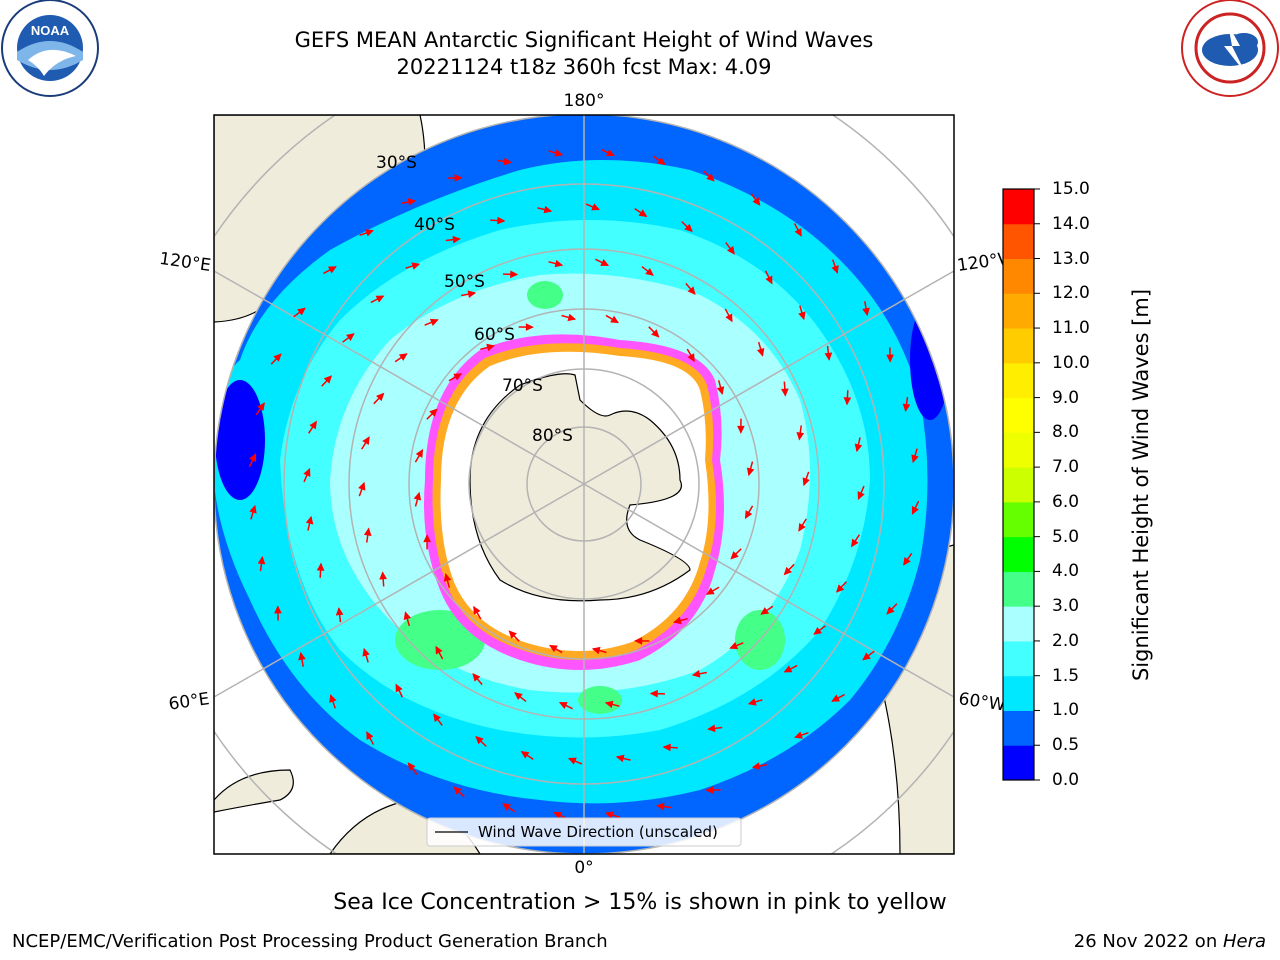  What do you see at coordinates (464, 282) in the screenshot?
I see `lat-label-50s: 50°S` at bounding box center [464, 282].